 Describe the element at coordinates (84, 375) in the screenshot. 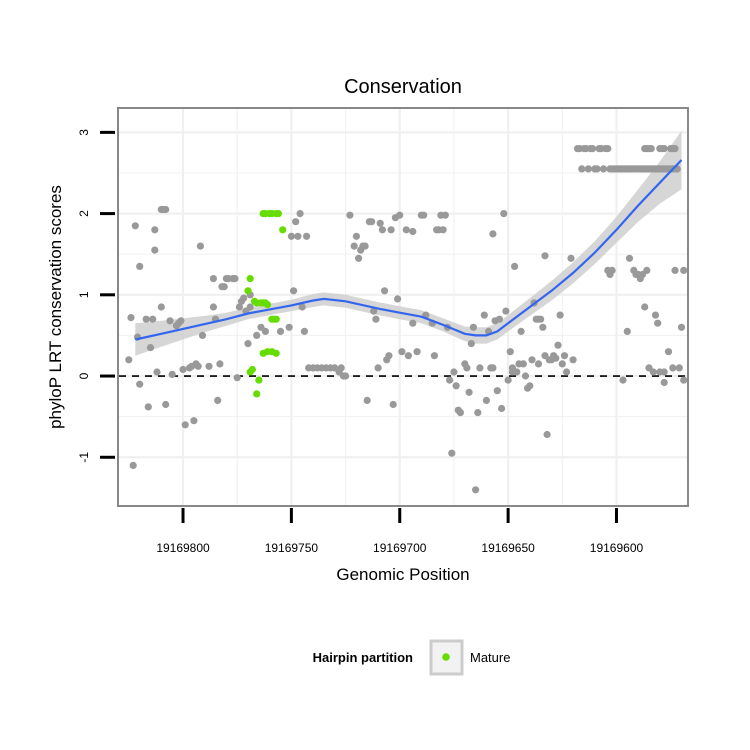

I see `y-tick-label: 0` at that location.